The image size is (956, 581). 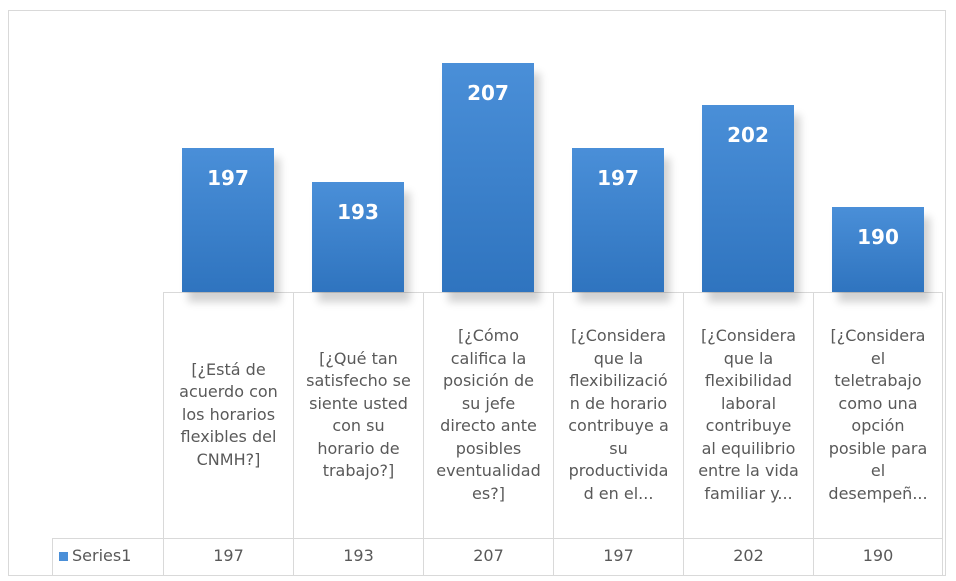 I want to click on legend-swatch, so click(x=63, y=556).